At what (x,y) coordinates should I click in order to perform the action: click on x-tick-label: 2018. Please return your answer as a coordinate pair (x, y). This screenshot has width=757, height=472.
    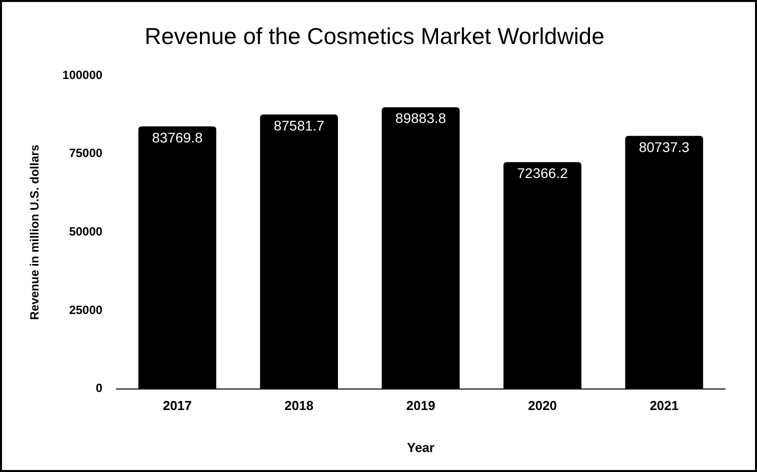
    Looking at the image, I should click on (299, 406).